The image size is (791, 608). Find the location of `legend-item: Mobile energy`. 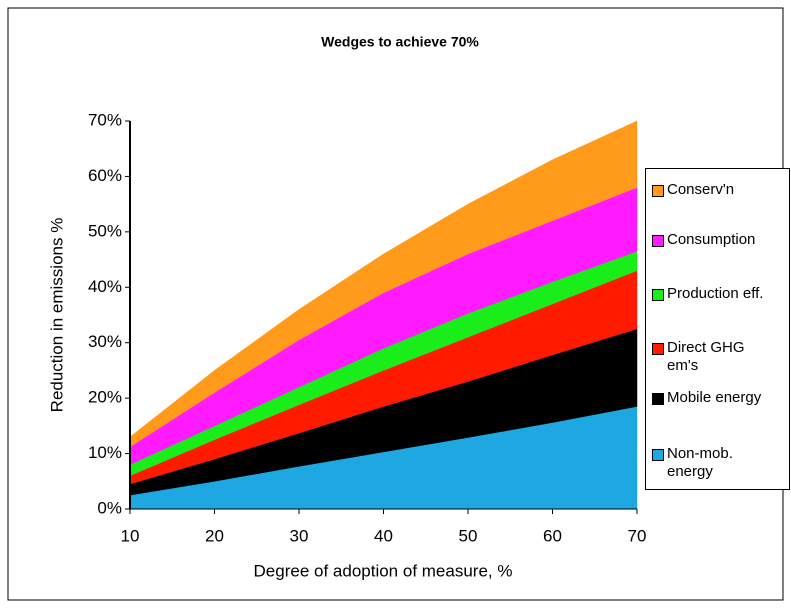

legend-item: Mobile energy is located at coordinates (721, 398).